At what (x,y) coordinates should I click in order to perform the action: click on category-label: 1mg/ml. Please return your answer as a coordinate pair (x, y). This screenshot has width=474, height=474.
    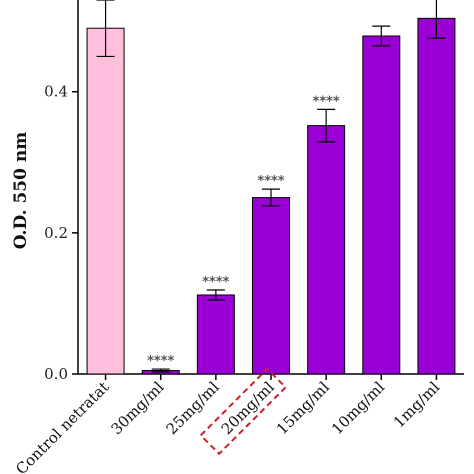
    Looking at the image, I should click on (416, 404).